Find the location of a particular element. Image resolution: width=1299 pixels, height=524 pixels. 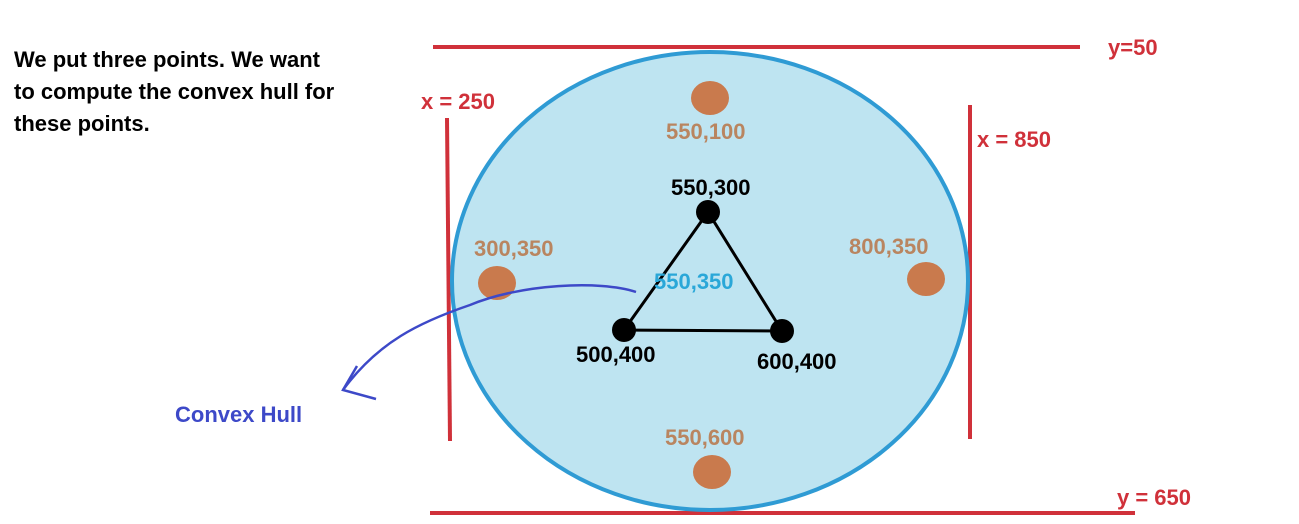

bottom-boundary-label: y = 650 is located at coordinates (1154, 497).